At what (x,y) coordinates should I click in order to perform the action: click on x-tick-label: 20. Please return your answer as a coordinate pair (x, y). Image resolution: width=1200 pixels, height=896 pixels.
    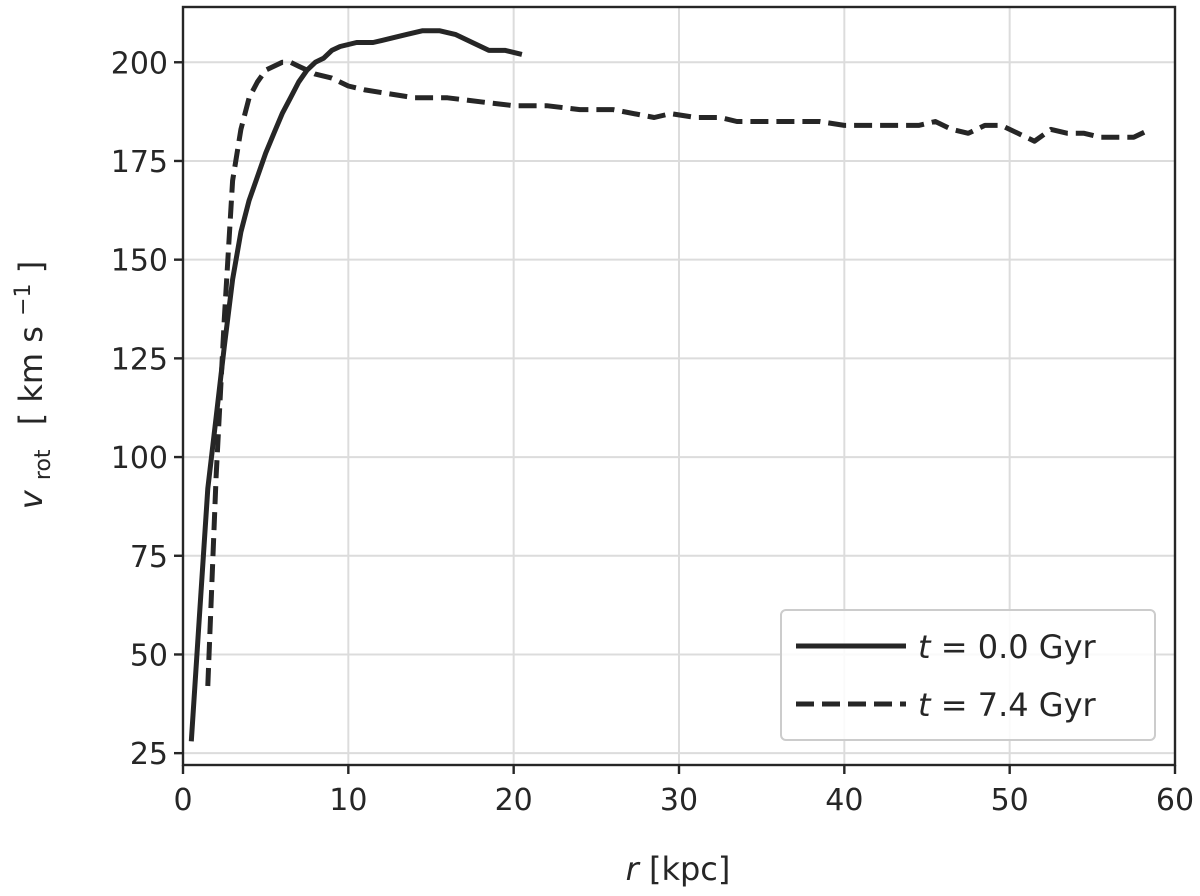
    Looking at the image, I should click on (514, 800).